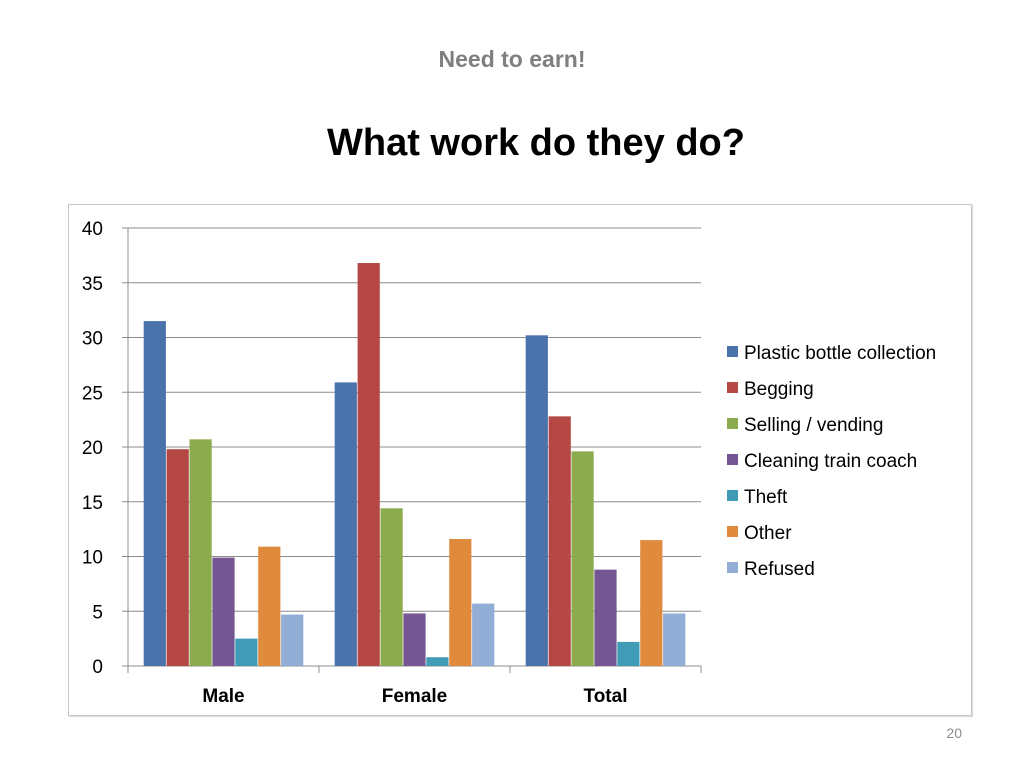  What do you see at coordinates (92, 393) in the screenshot?
I see `y-tick-label: 25` at bounding box center [92, 393].